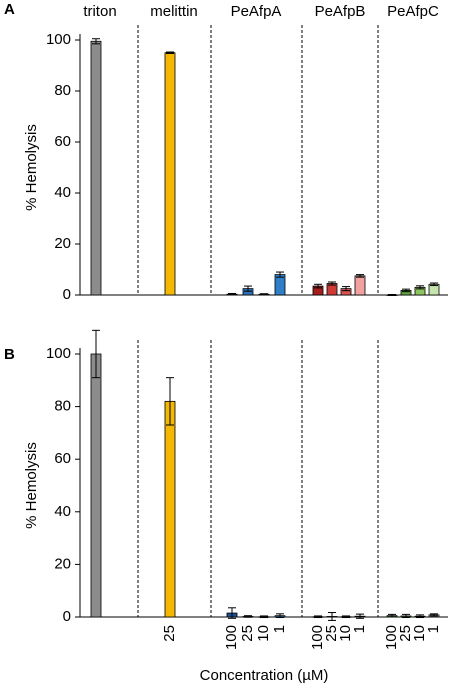  What do you see at coordinates (340, 11) in the screenshot?
I see `group-label: PeAfpB` at bounding box center [340, 11].